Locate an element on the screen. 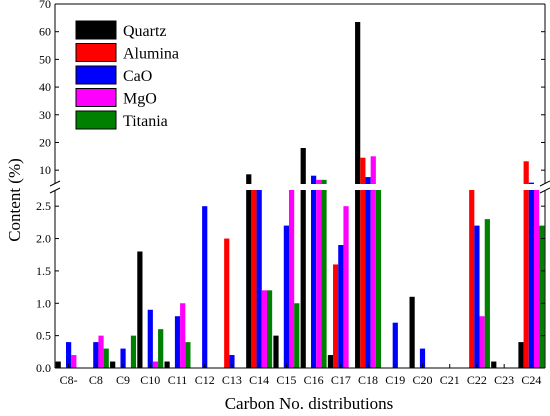 The width and height of the screenshot is (550, 416). y-tick-label: 1.5 is located at coordinates (43, 271).